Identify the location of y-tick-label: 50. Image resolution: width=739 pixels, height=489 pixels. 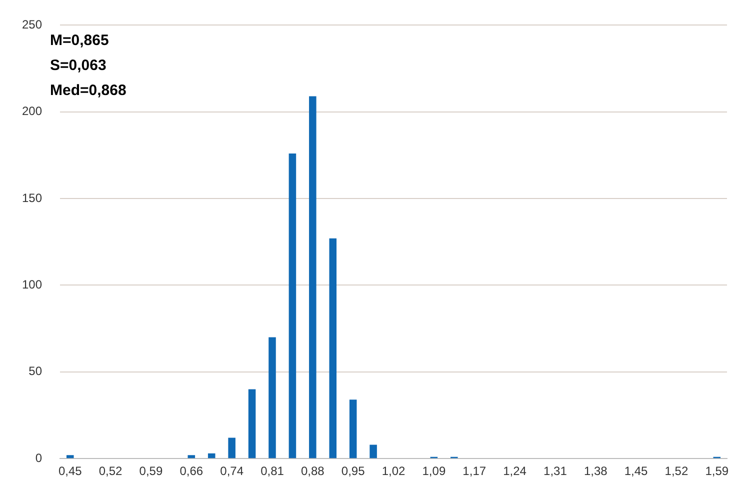
(35, 371).